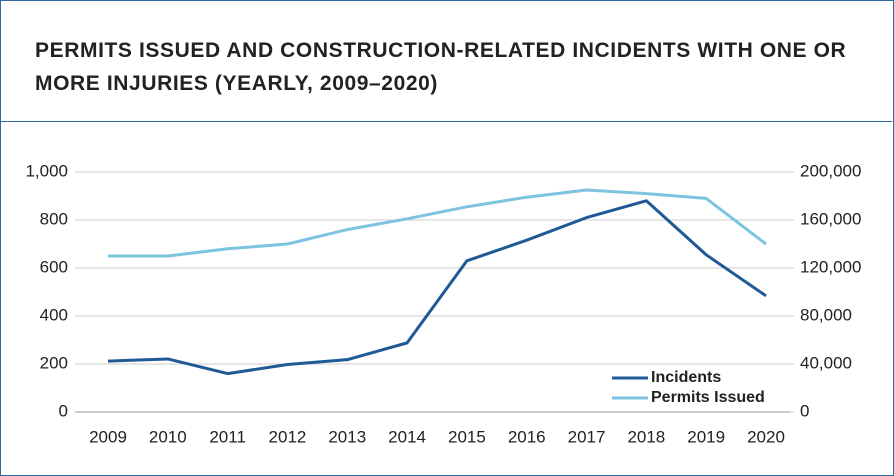 The width and height of the screenshot is (894, 476). What do you see at coordinates (168, 436) in the screenshot?
I see `x-tick-label: 2010` at bounding box center [168, 436].